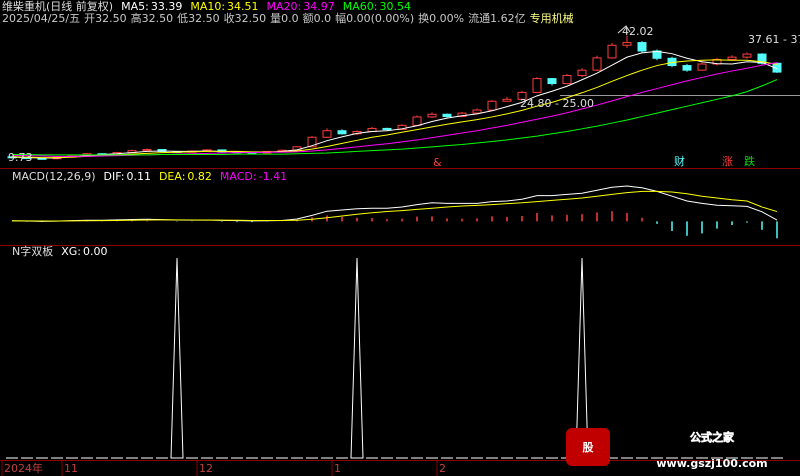 Image resolution: width=800 pixels, height=476 pixels. What do you see at coordinates (749, 161) in the screenshot?
I see `event-marker: 跌` at bounding box center [749, 161].